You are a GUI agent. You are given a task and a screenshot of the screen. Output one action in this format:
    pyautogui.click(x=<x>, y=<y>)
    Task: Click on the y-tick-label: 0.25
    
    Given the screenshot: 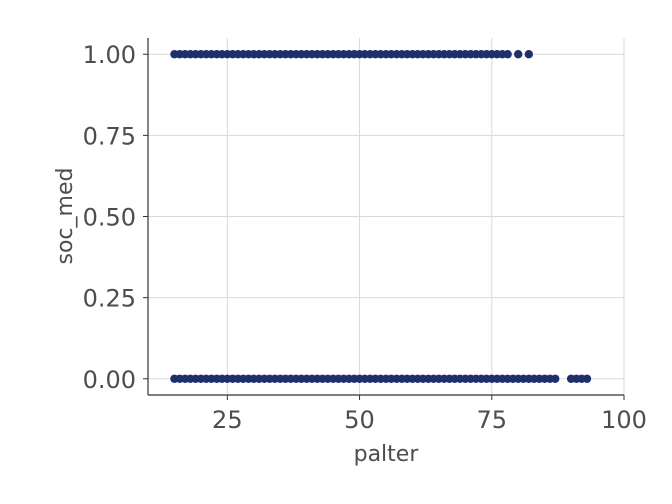 What is the action you would take?
    pyautogui.click(x=109, y=299)
    